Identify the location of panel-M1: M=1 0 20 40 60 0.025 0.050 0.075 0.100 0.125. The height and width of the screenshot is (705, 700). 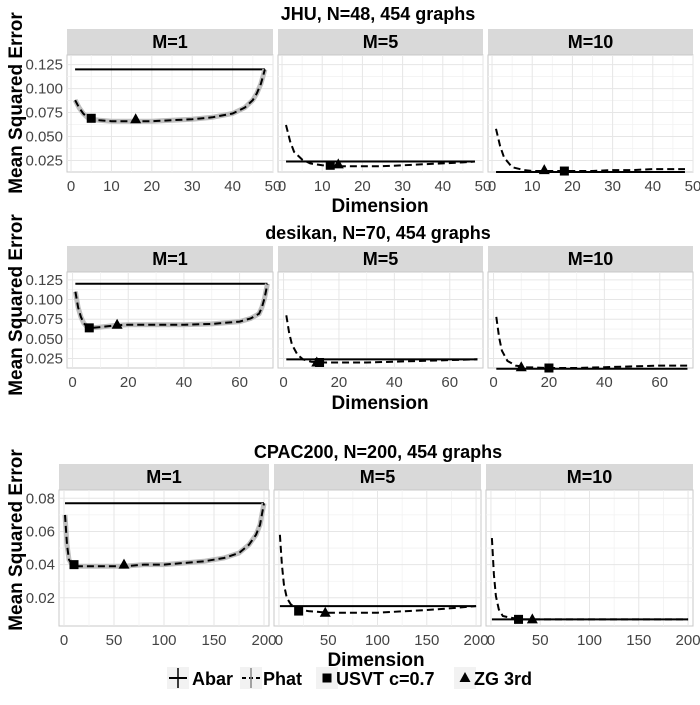
(149, 318).